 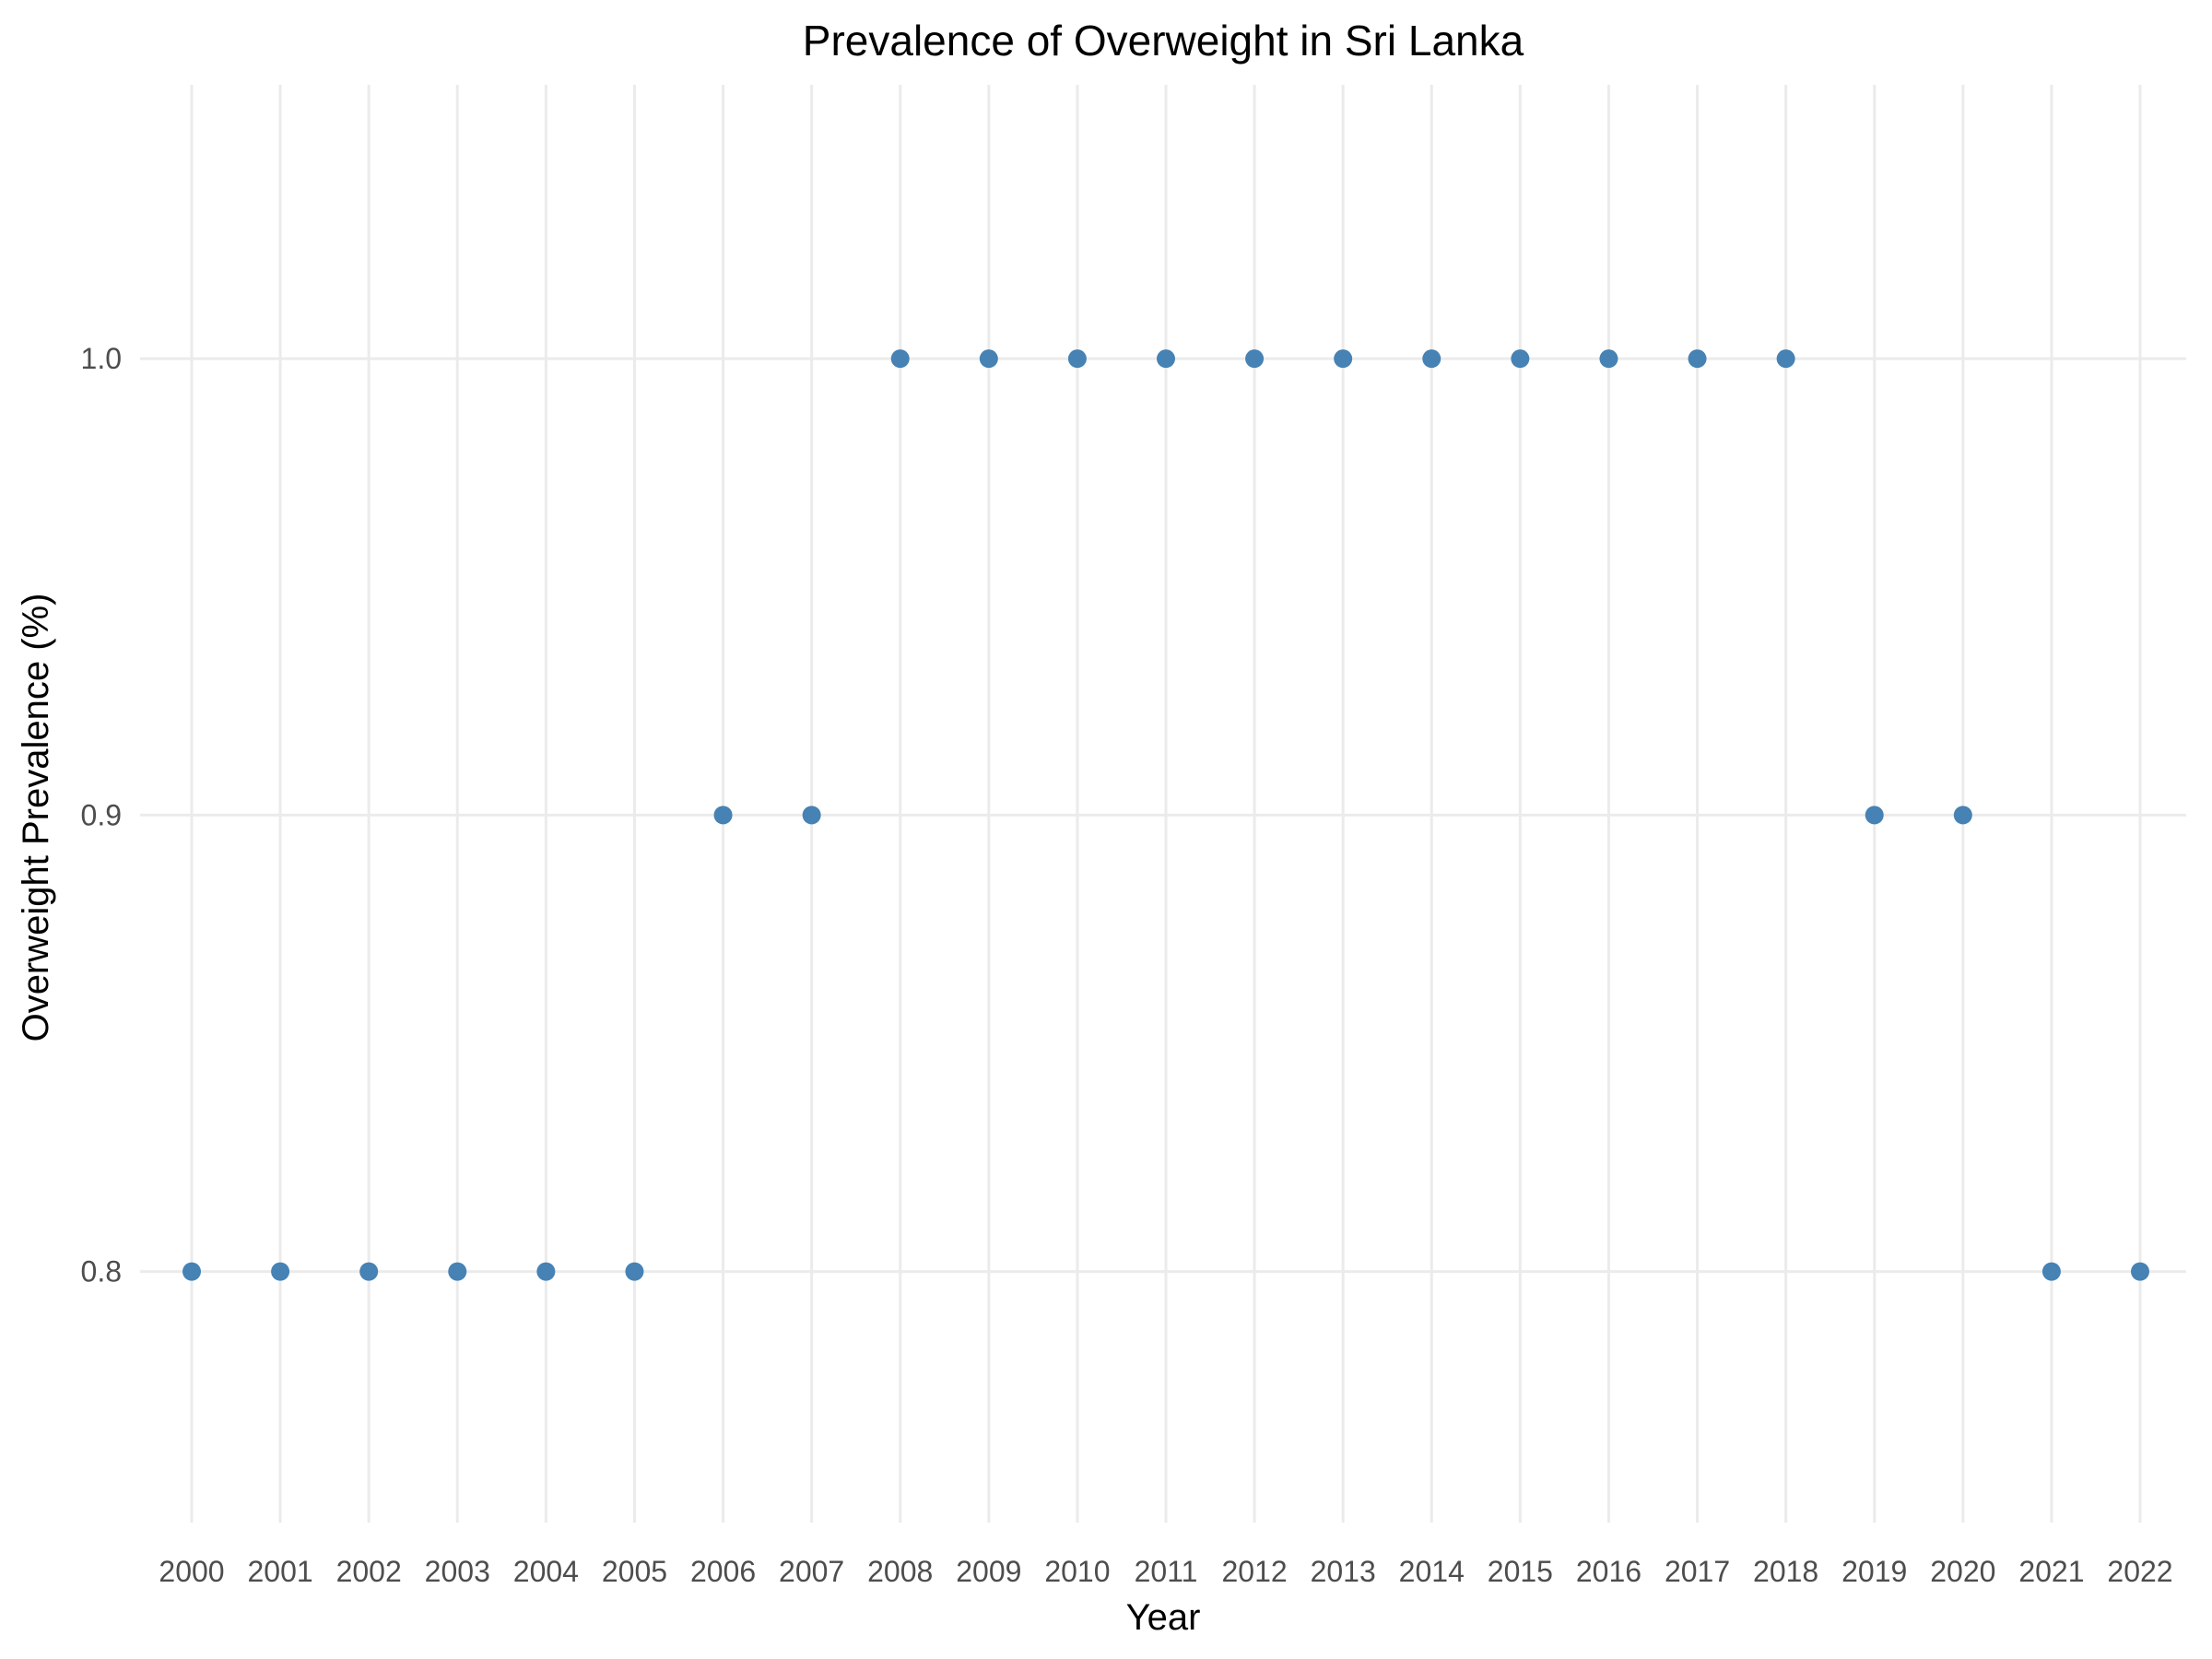 I want to click on x-tick-label: 2010, so click(x=1077, y=1571).